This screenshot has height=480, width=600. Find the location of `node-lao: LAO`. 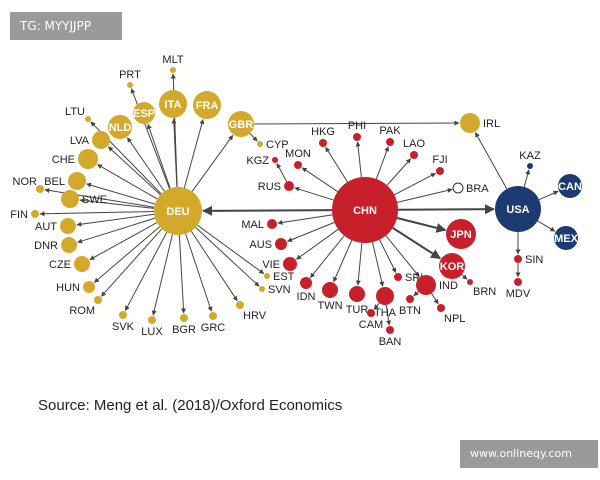

node-lao: LAO is located at coordinates (414, 148).